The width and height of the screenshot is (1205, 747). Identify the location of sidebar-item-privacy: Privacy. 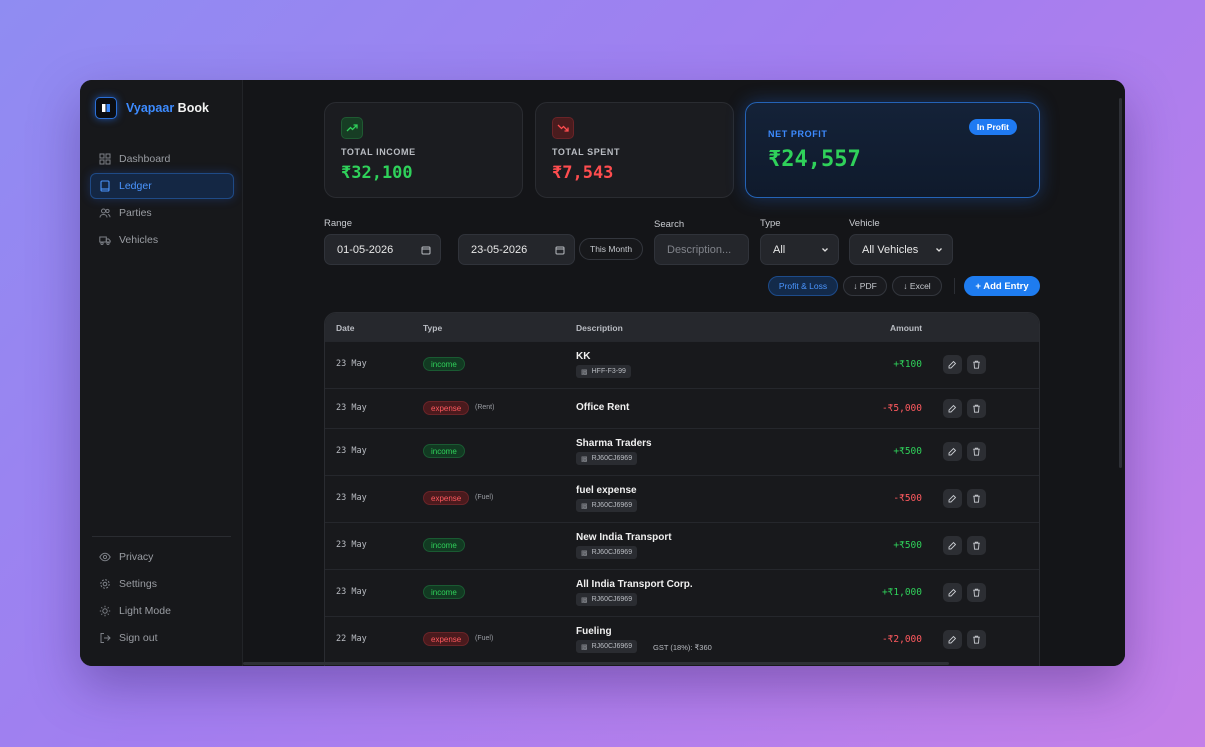
(162, 557).